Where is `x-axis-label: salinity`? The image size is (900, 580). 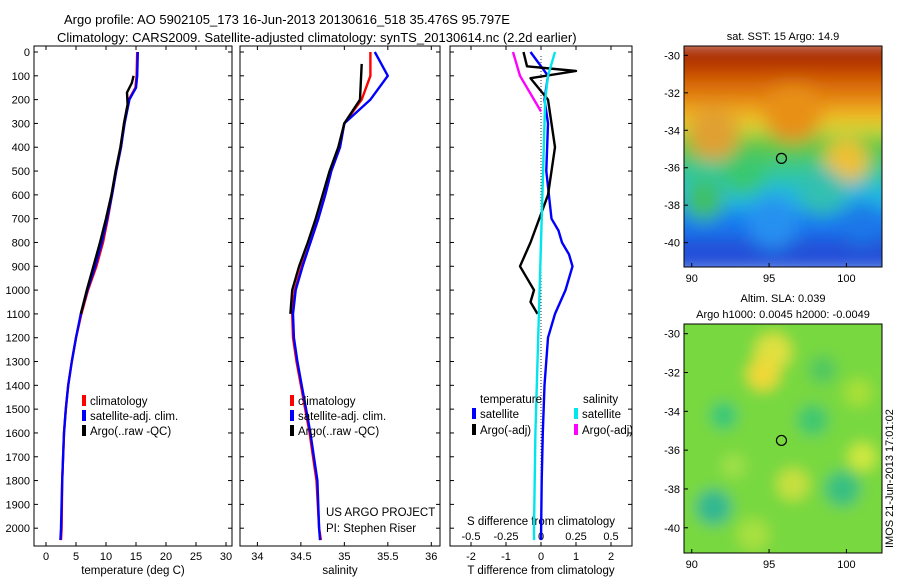 x-axis-label: salinity is located at coordinates (339, 571).